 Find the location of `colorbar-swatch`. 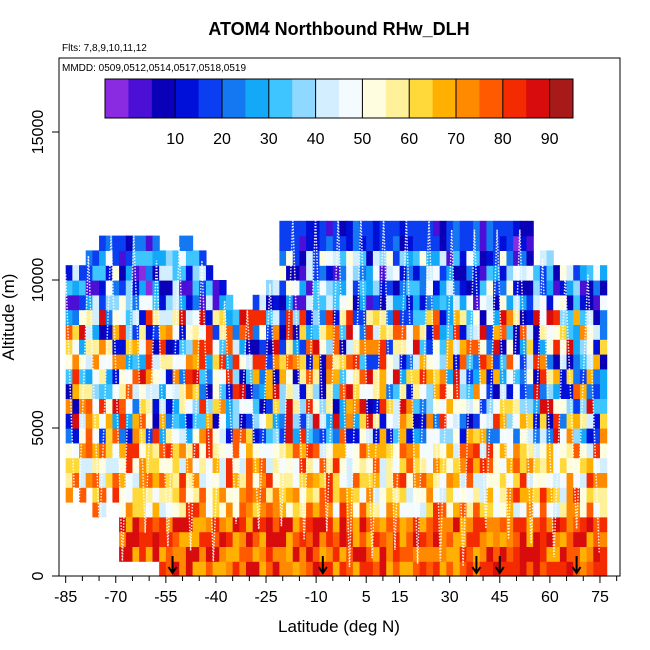

colorbar-swatch is located at coordinates (374, 98).